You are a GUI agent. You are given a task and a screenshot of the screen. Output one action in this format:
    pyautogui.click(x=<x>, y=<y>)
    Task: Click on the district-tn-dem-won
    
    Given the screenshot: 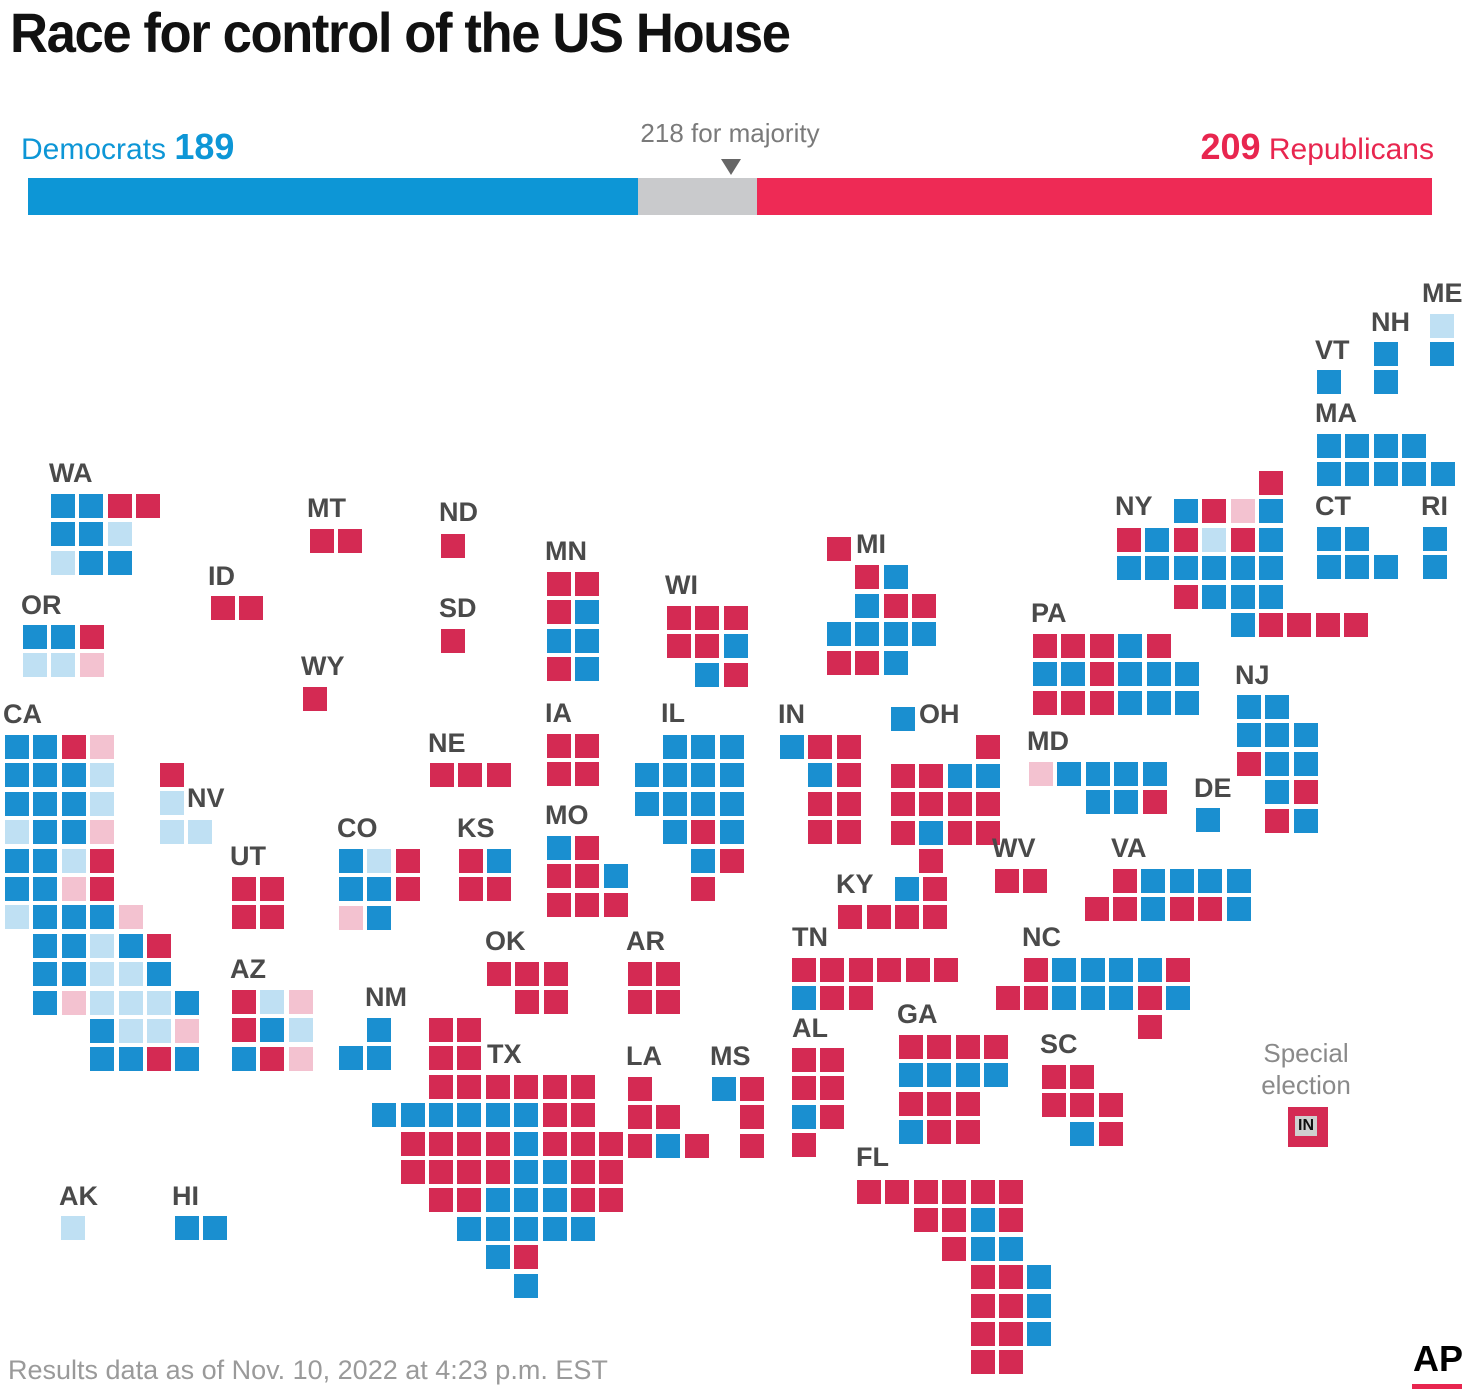 What is the action you would take?
    pyautogui.click(x=804, y=998)
    